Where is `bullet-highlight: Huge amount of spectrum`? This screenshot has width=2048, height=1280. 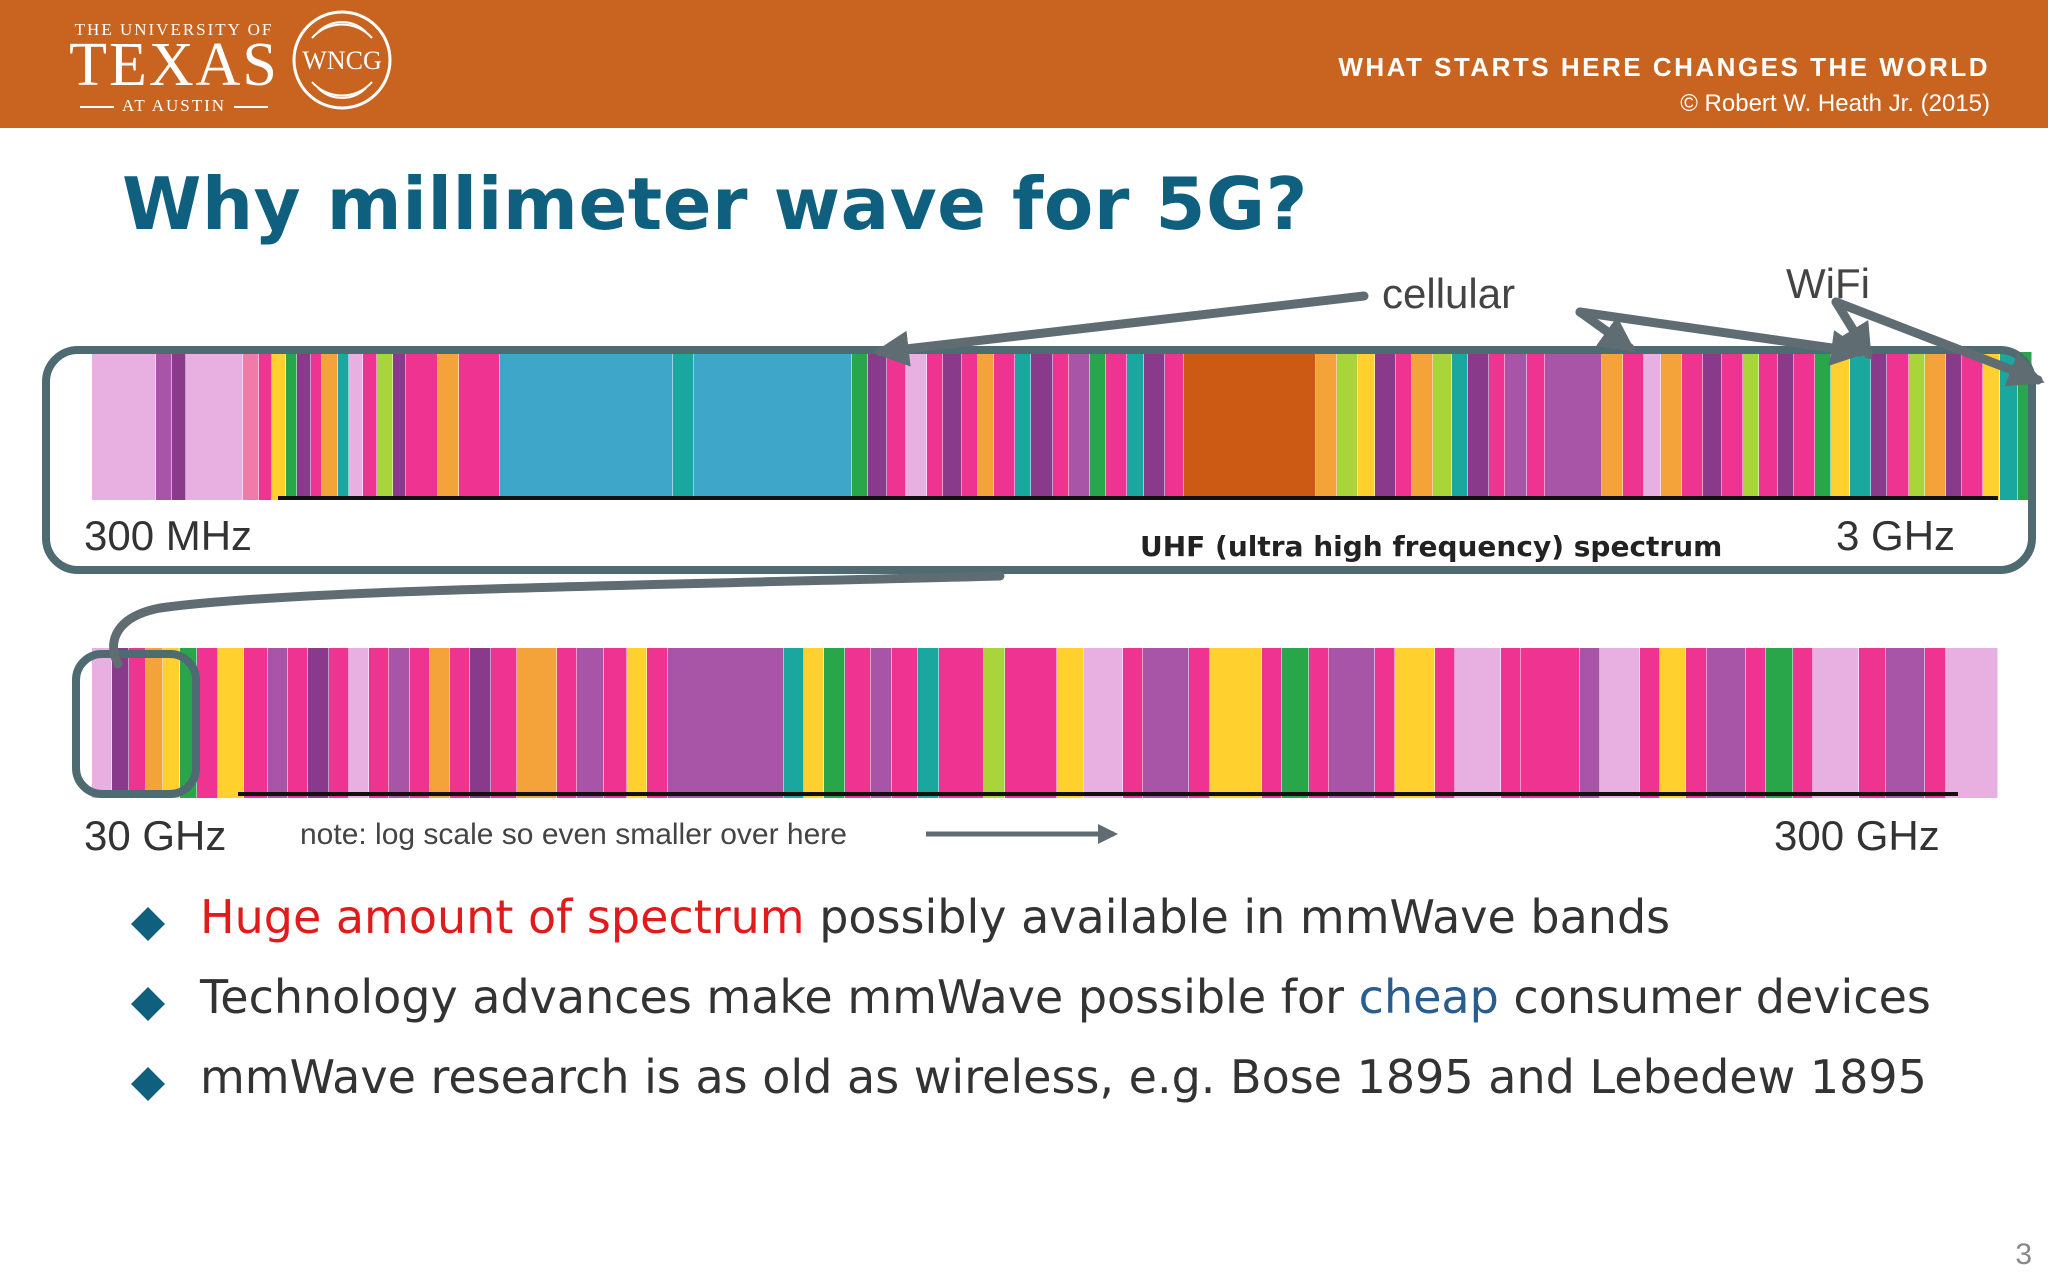 bullet-highlight: Huge amount of spectrum is located at coordinates (502, 917).